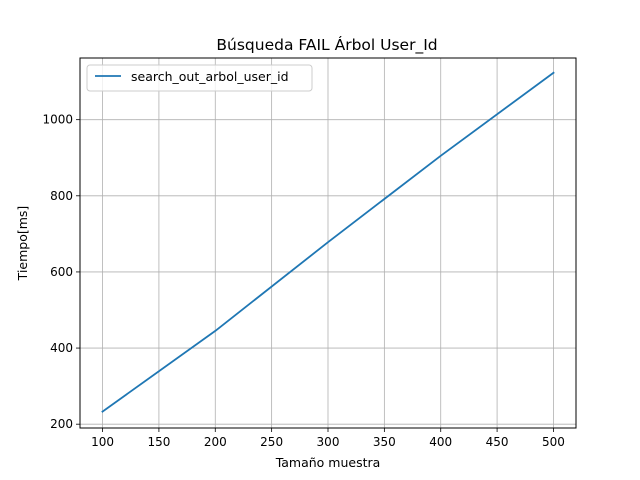  Describe the element at coordinates (440, 442) in the screenshot. I see `x-tick-label: 400` at that location.